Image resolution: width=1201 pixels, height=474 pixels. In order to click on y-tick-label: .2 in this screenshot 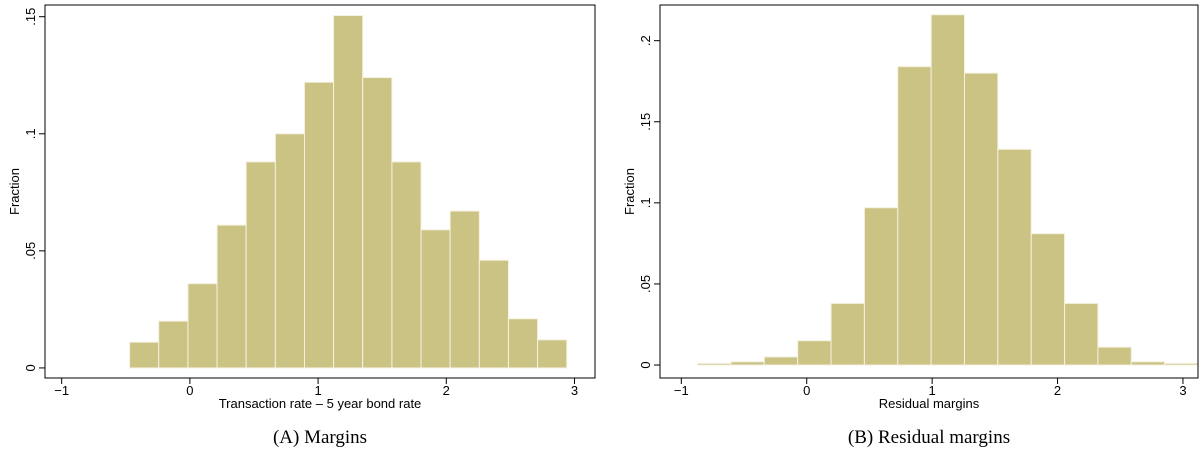, I will do `click(645, 40)`.